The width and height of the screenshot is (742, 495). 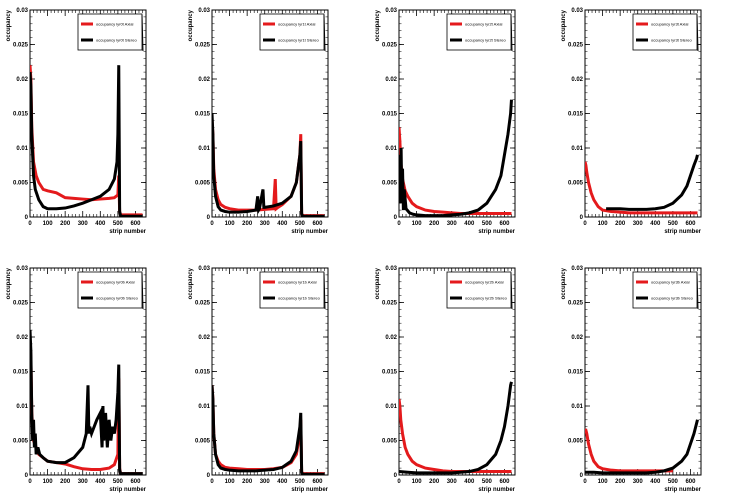 What do you see at coordinates (298, 40) in the screenshot?
I see `legend-label: occupancy lyr1t Stereo` at bounding box center [298, 40].